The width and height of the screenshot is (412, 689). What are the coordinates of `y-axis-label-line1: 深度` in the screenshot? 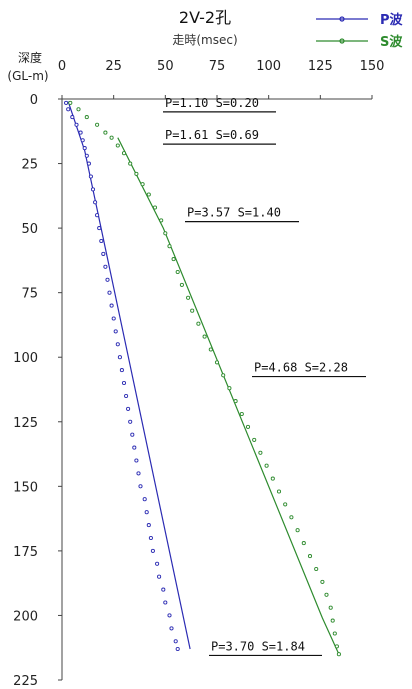 It's located at (30, 57).